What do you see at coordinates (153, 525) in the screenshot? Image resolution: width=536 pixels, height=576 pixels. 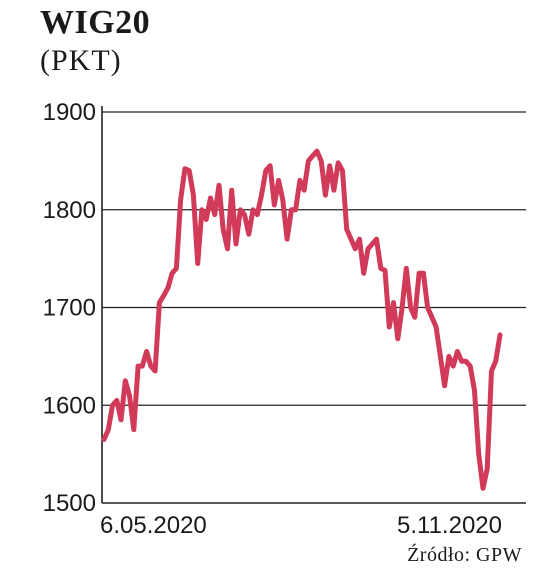 I see `x-tick-label-start: 6.05.2020` at bounding box center [153, 525].